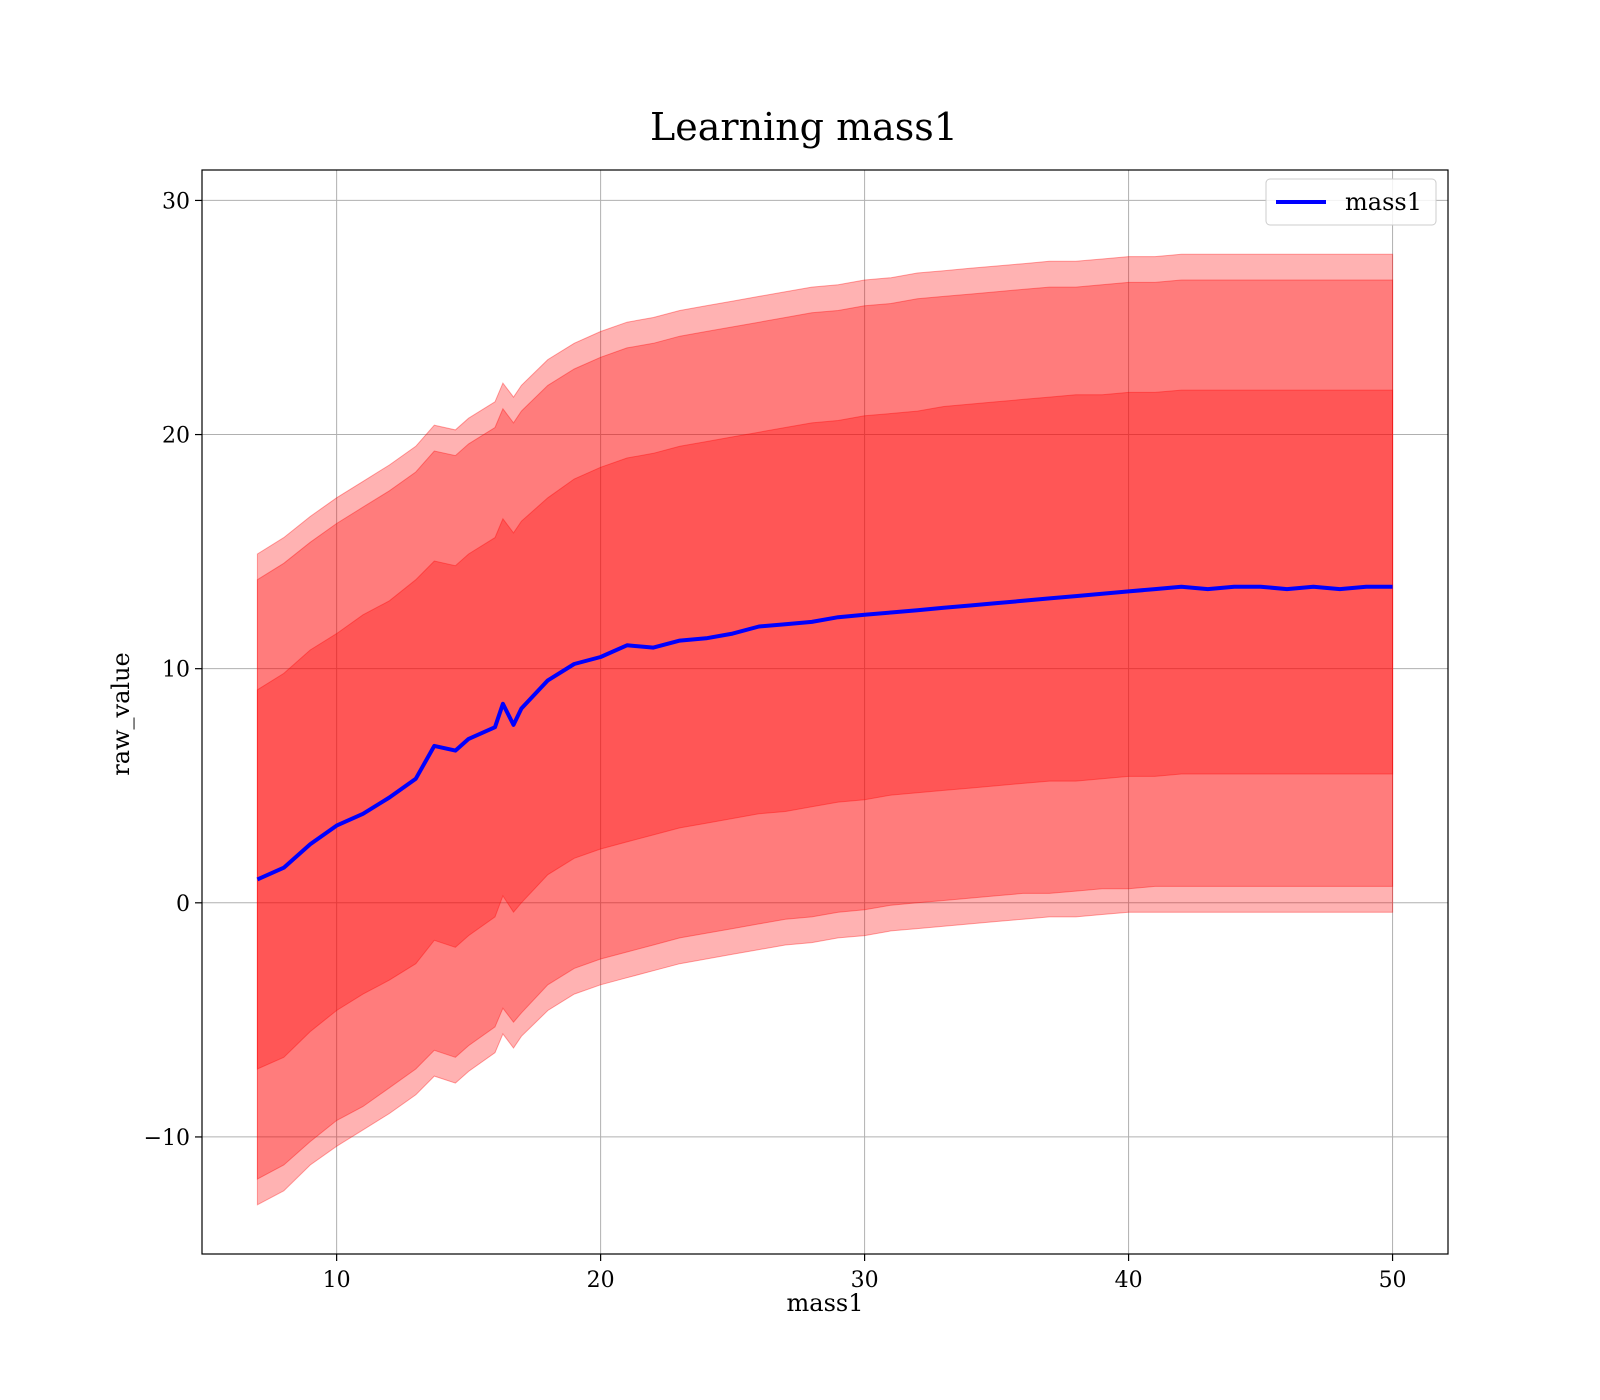  Describe the element at coordinates (865, 1280) in the screenshot. I see `x-tick-label-2: 30` at that location.